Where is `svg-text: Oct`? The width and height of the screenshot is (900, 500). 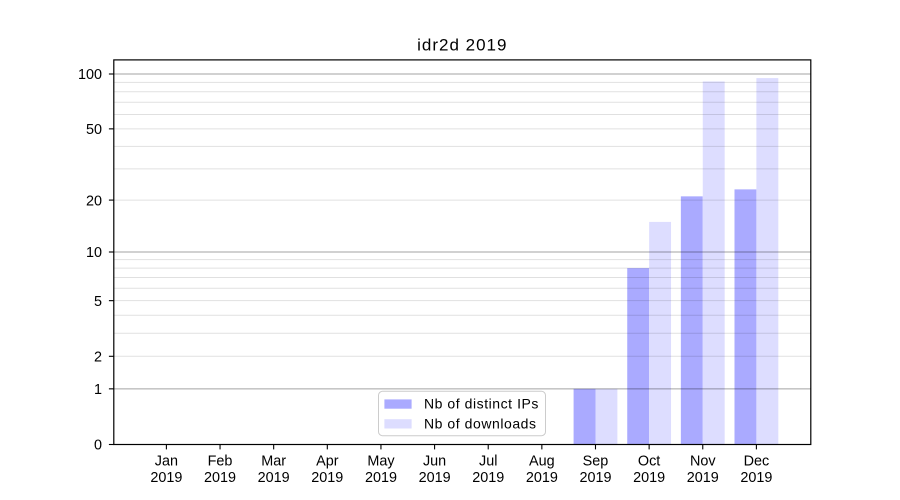 svg-text: Oct is located at coordinates (649, 462).